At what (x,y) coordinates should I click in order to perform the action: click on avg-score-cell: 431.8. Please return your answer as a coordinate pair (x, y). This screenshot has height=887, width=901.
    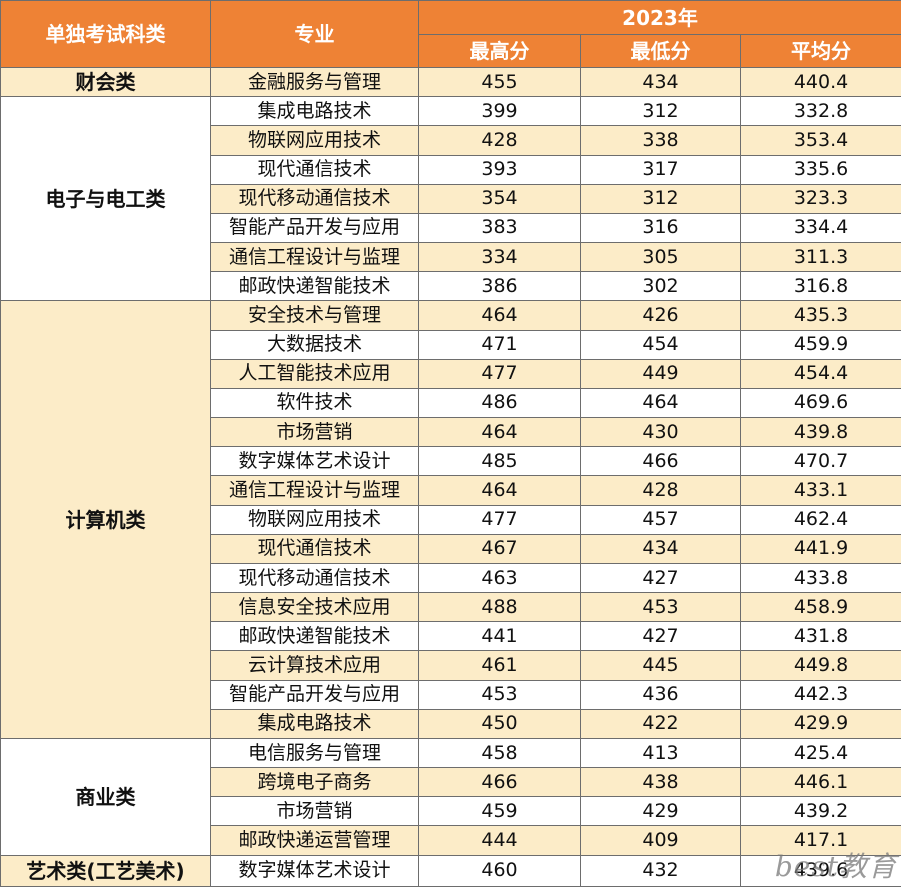
    Looking at the image, I should click on (820, 636).